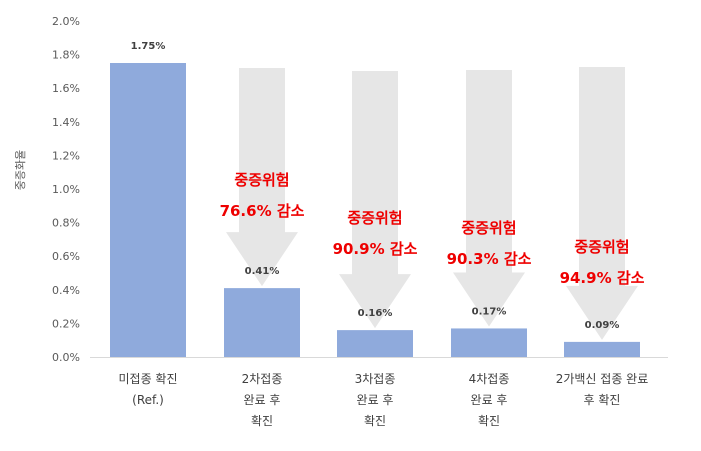 This screenshot has width=701, height=451. What do you see at coordinates (602, 379) in the screenshot?
I see `x-tick-label: 2가백신 접종 완료` at bounding box center [602, 379].